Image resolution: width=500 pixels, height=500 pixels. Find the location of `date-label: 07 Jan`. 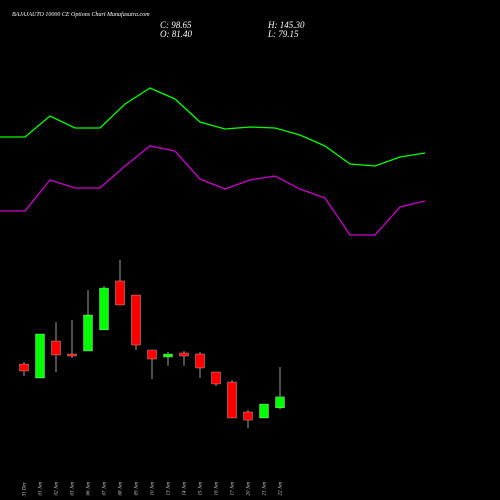

date-label: 07 Jan is located at coordinates (105, 489).